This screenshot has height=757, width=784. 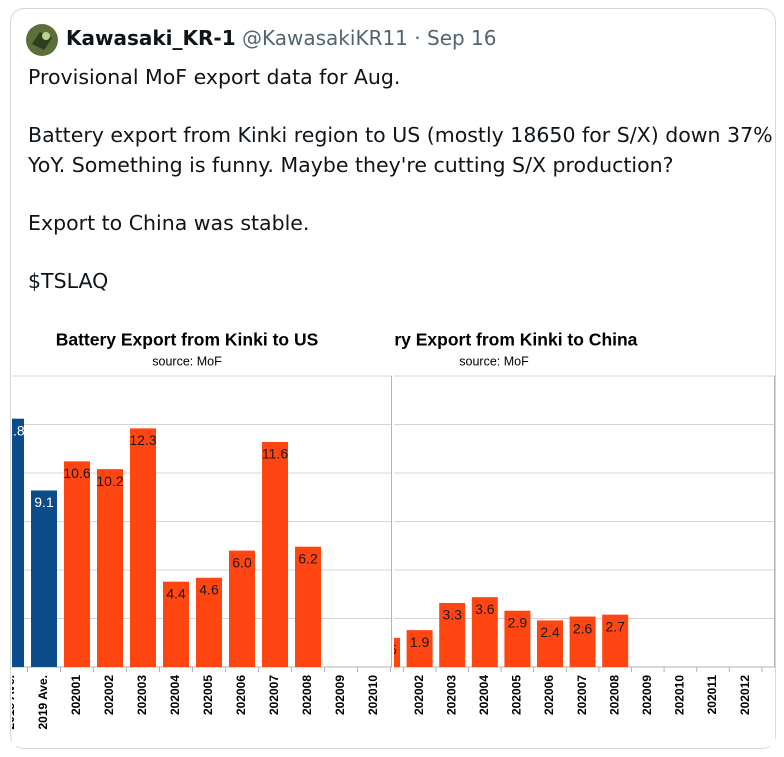 I want to click on data-label: 6.2, so click(x=308, y=558).